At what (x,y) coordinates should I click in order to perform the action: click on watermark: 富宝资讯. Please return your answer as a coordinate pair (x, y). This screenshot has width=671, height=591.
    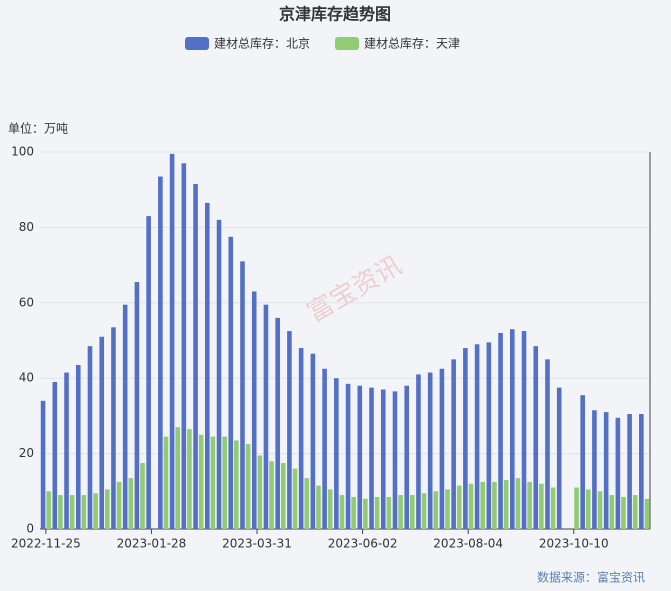
    Looking at the image, I should click on (354, 290).